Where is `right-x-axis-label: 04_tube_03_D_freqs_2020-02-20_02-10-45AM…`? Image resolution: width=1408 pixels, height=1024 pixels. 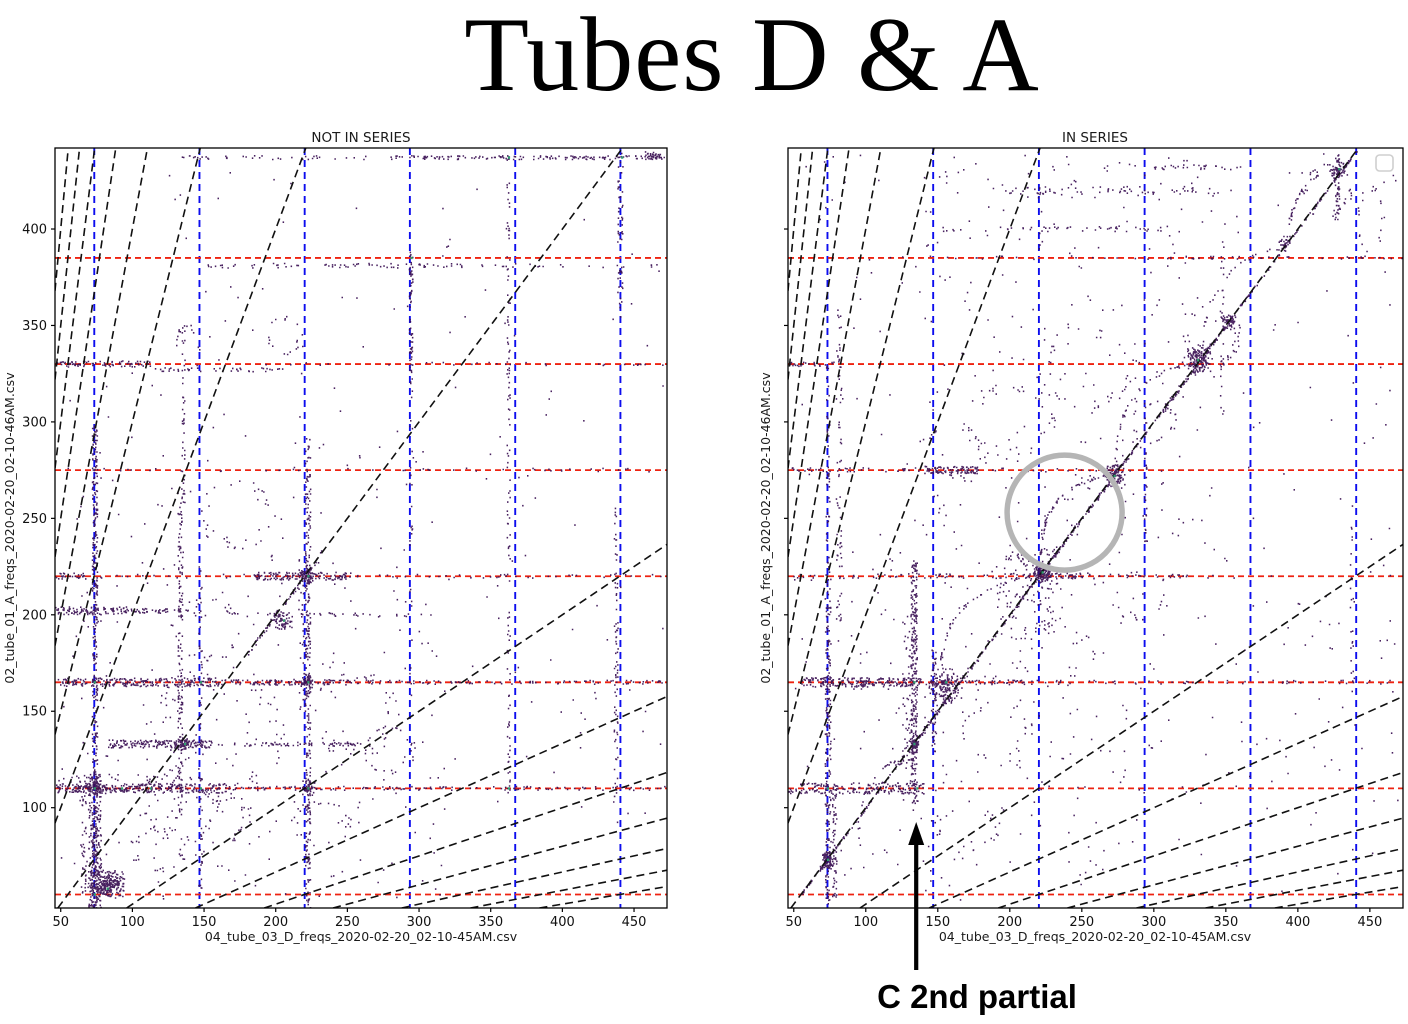 right-x-axis-label: 04_tube_03_D_freqs_2020-02-20_02-10-45AM… is located at coordinates (1095, 936).